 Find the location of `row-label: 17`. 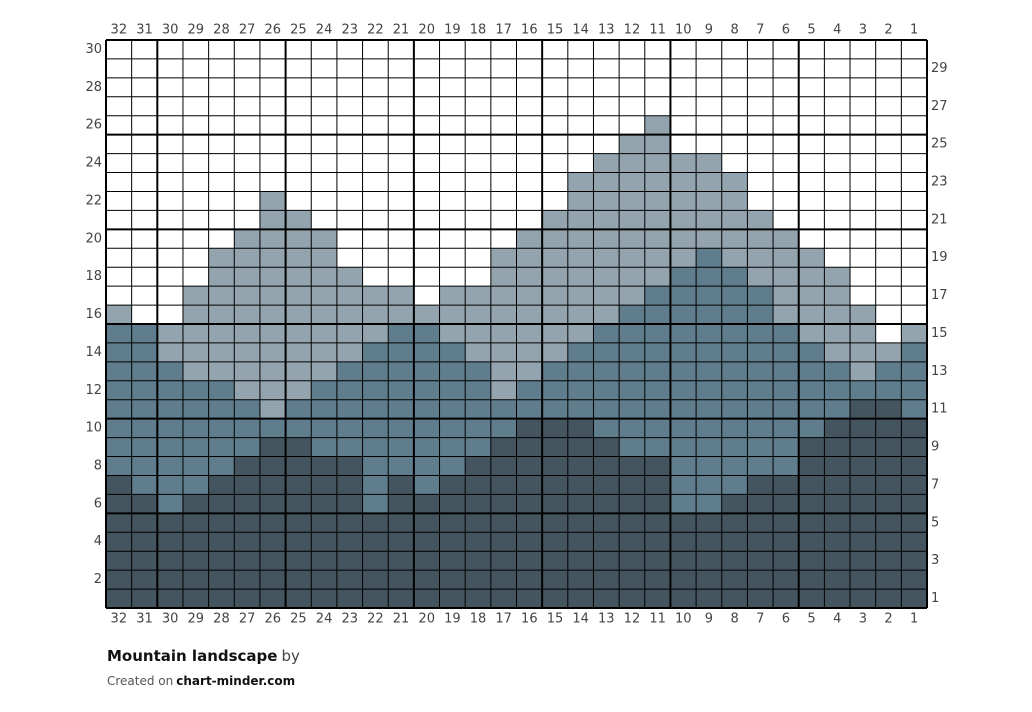

row-label: 17 is located at coordinates (939, 295).